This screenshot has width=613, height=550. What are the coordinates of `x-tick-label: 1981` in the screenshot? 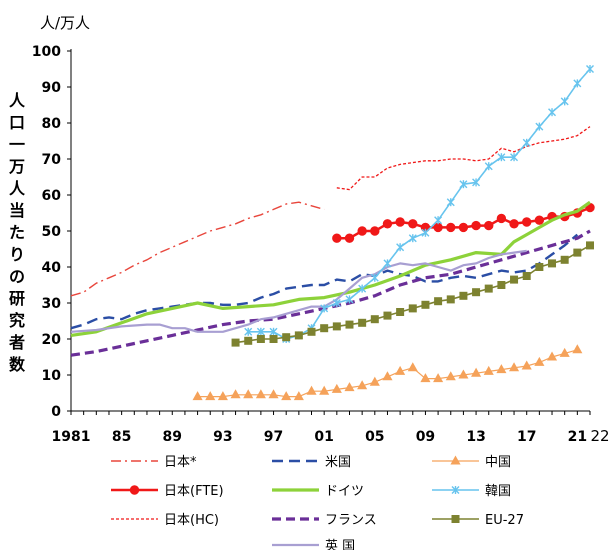 It's located at (71, 437).